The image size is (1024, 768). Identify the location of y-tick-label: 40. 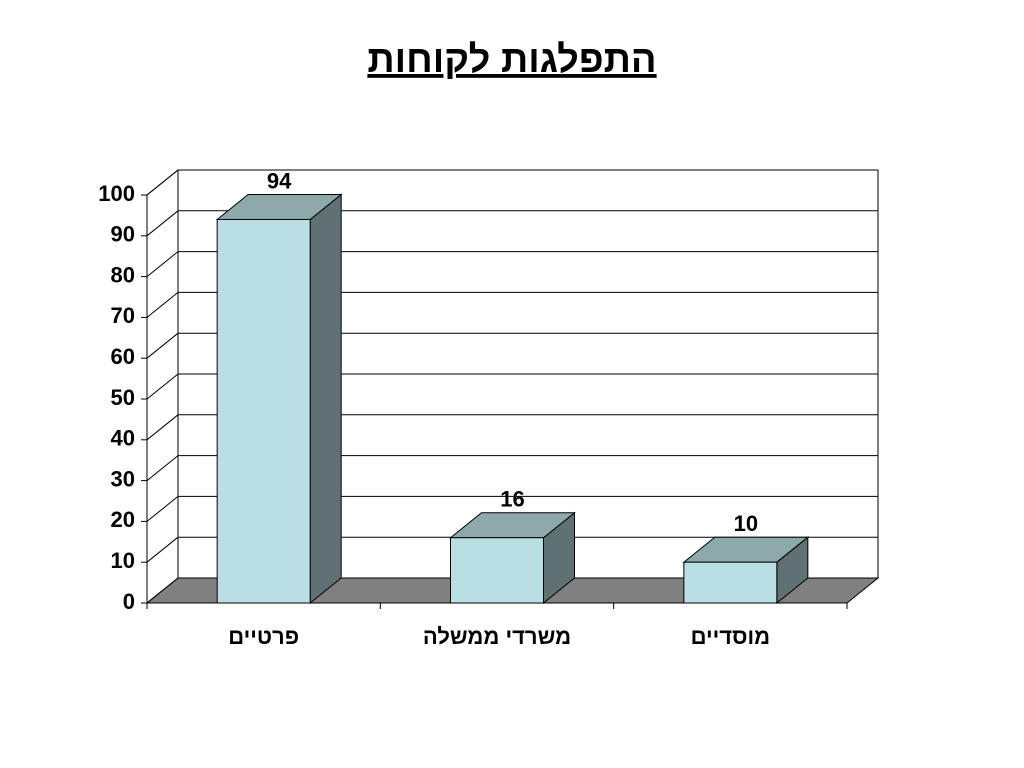
(123, 438).